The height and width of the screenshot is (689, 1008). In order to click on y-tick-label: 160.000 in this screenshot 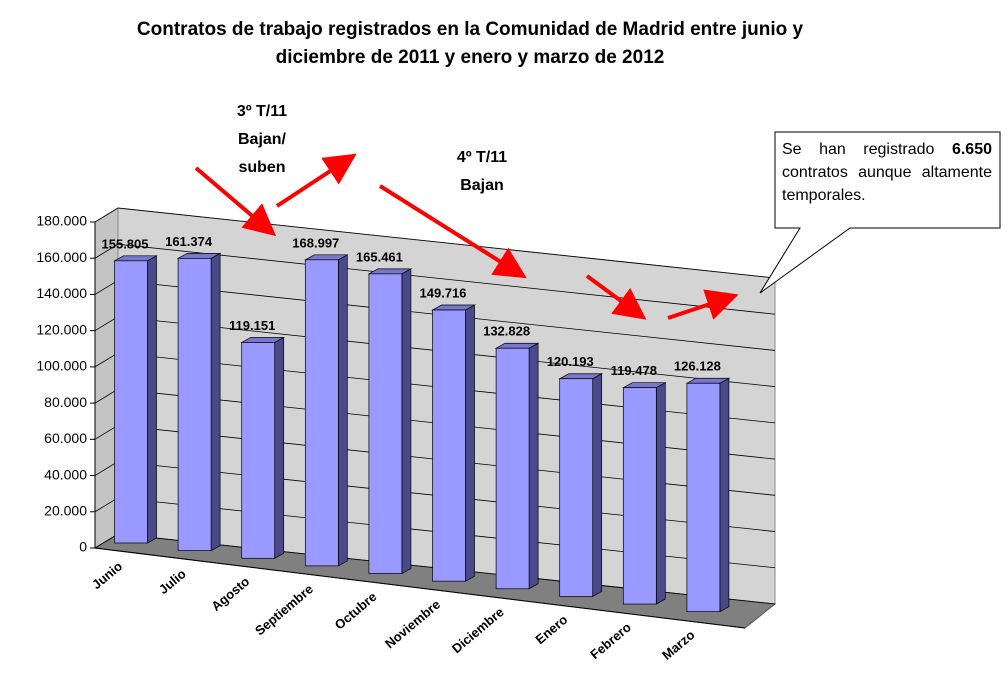, I will do `click(61, 257)`.